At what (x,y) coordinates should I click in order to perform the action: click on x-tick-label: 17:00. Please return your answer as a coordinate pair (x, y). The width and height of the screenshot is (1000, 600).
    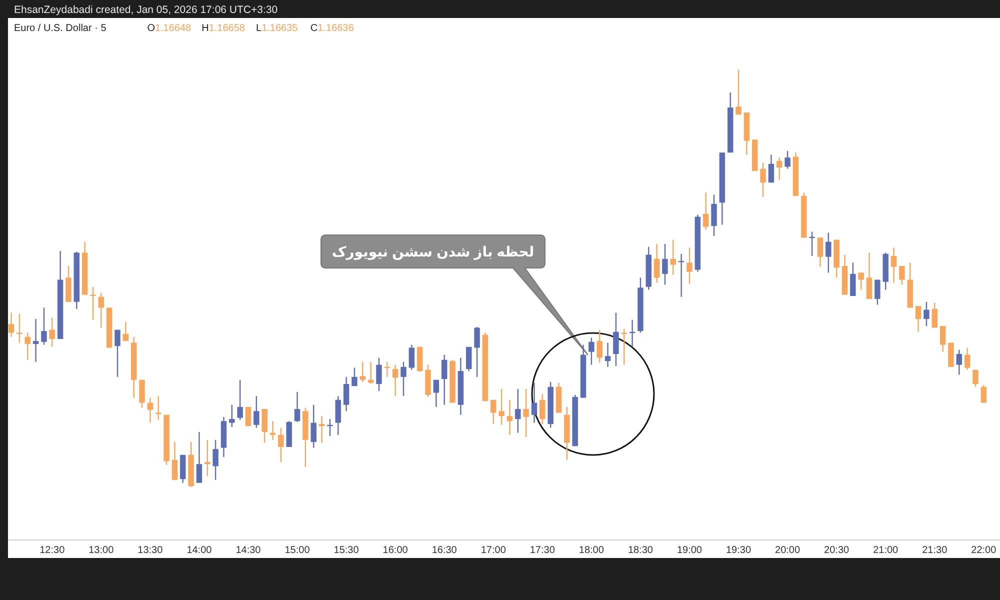
    Looking at the image, I should click on (493, 550).